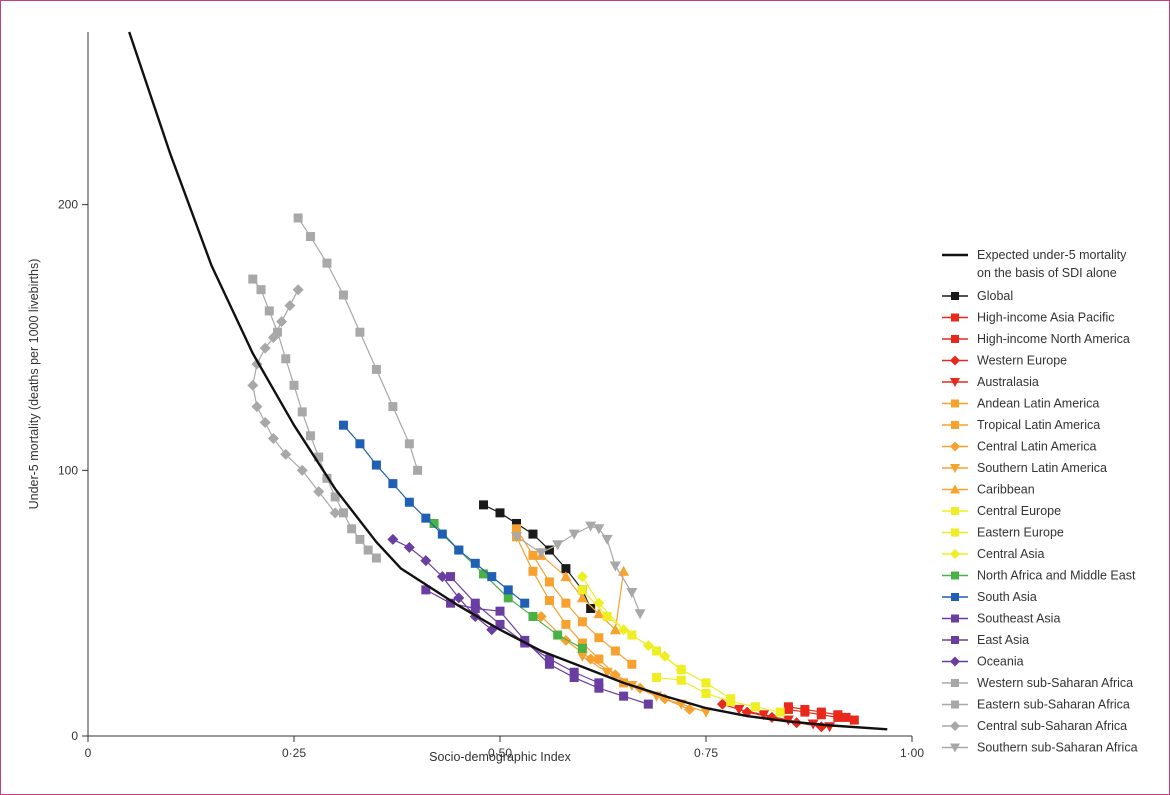 The image size is (1170, 795). I want to click on series-high-income-north-america, so click(817, 712).